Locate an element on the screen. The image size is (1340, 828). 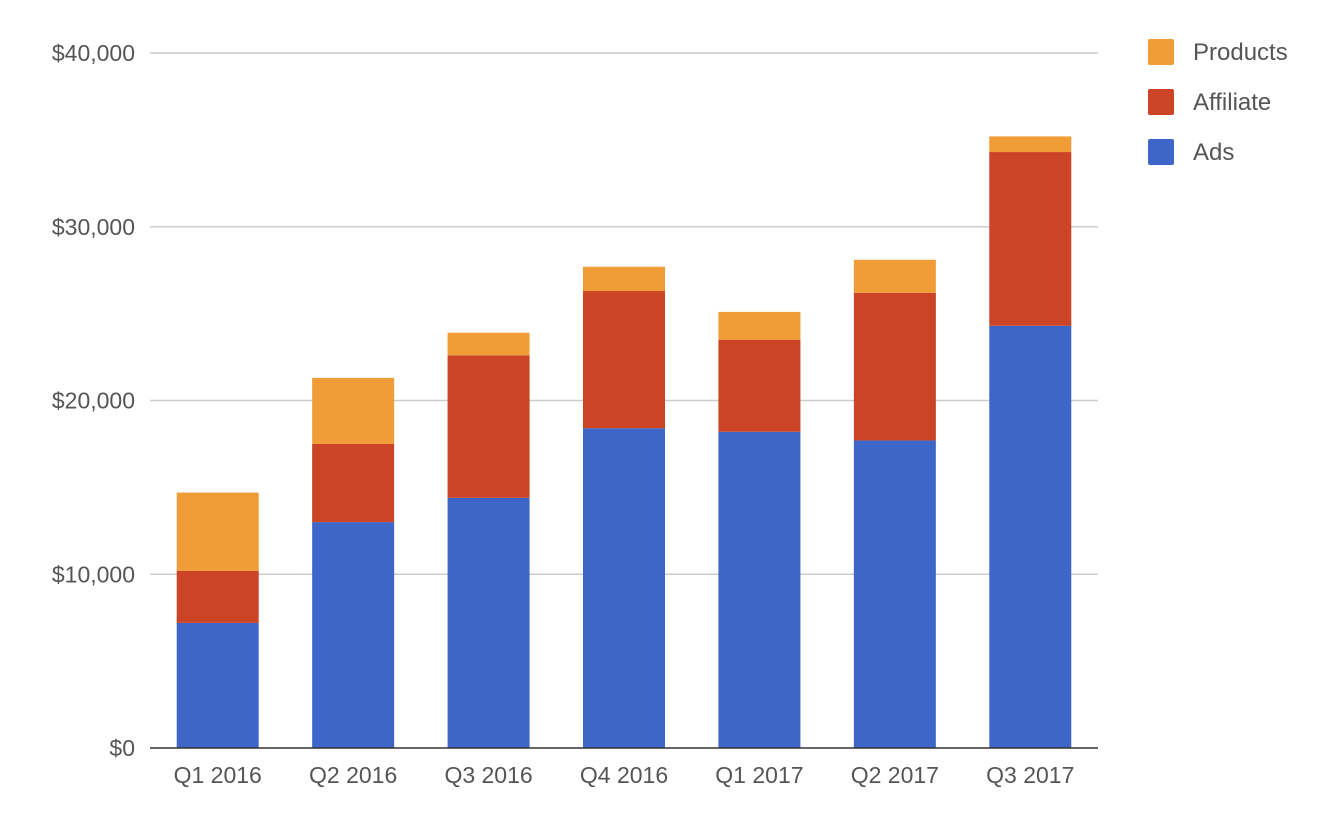
bar-ads-q2-2016 is located at coordinates (353, 635).